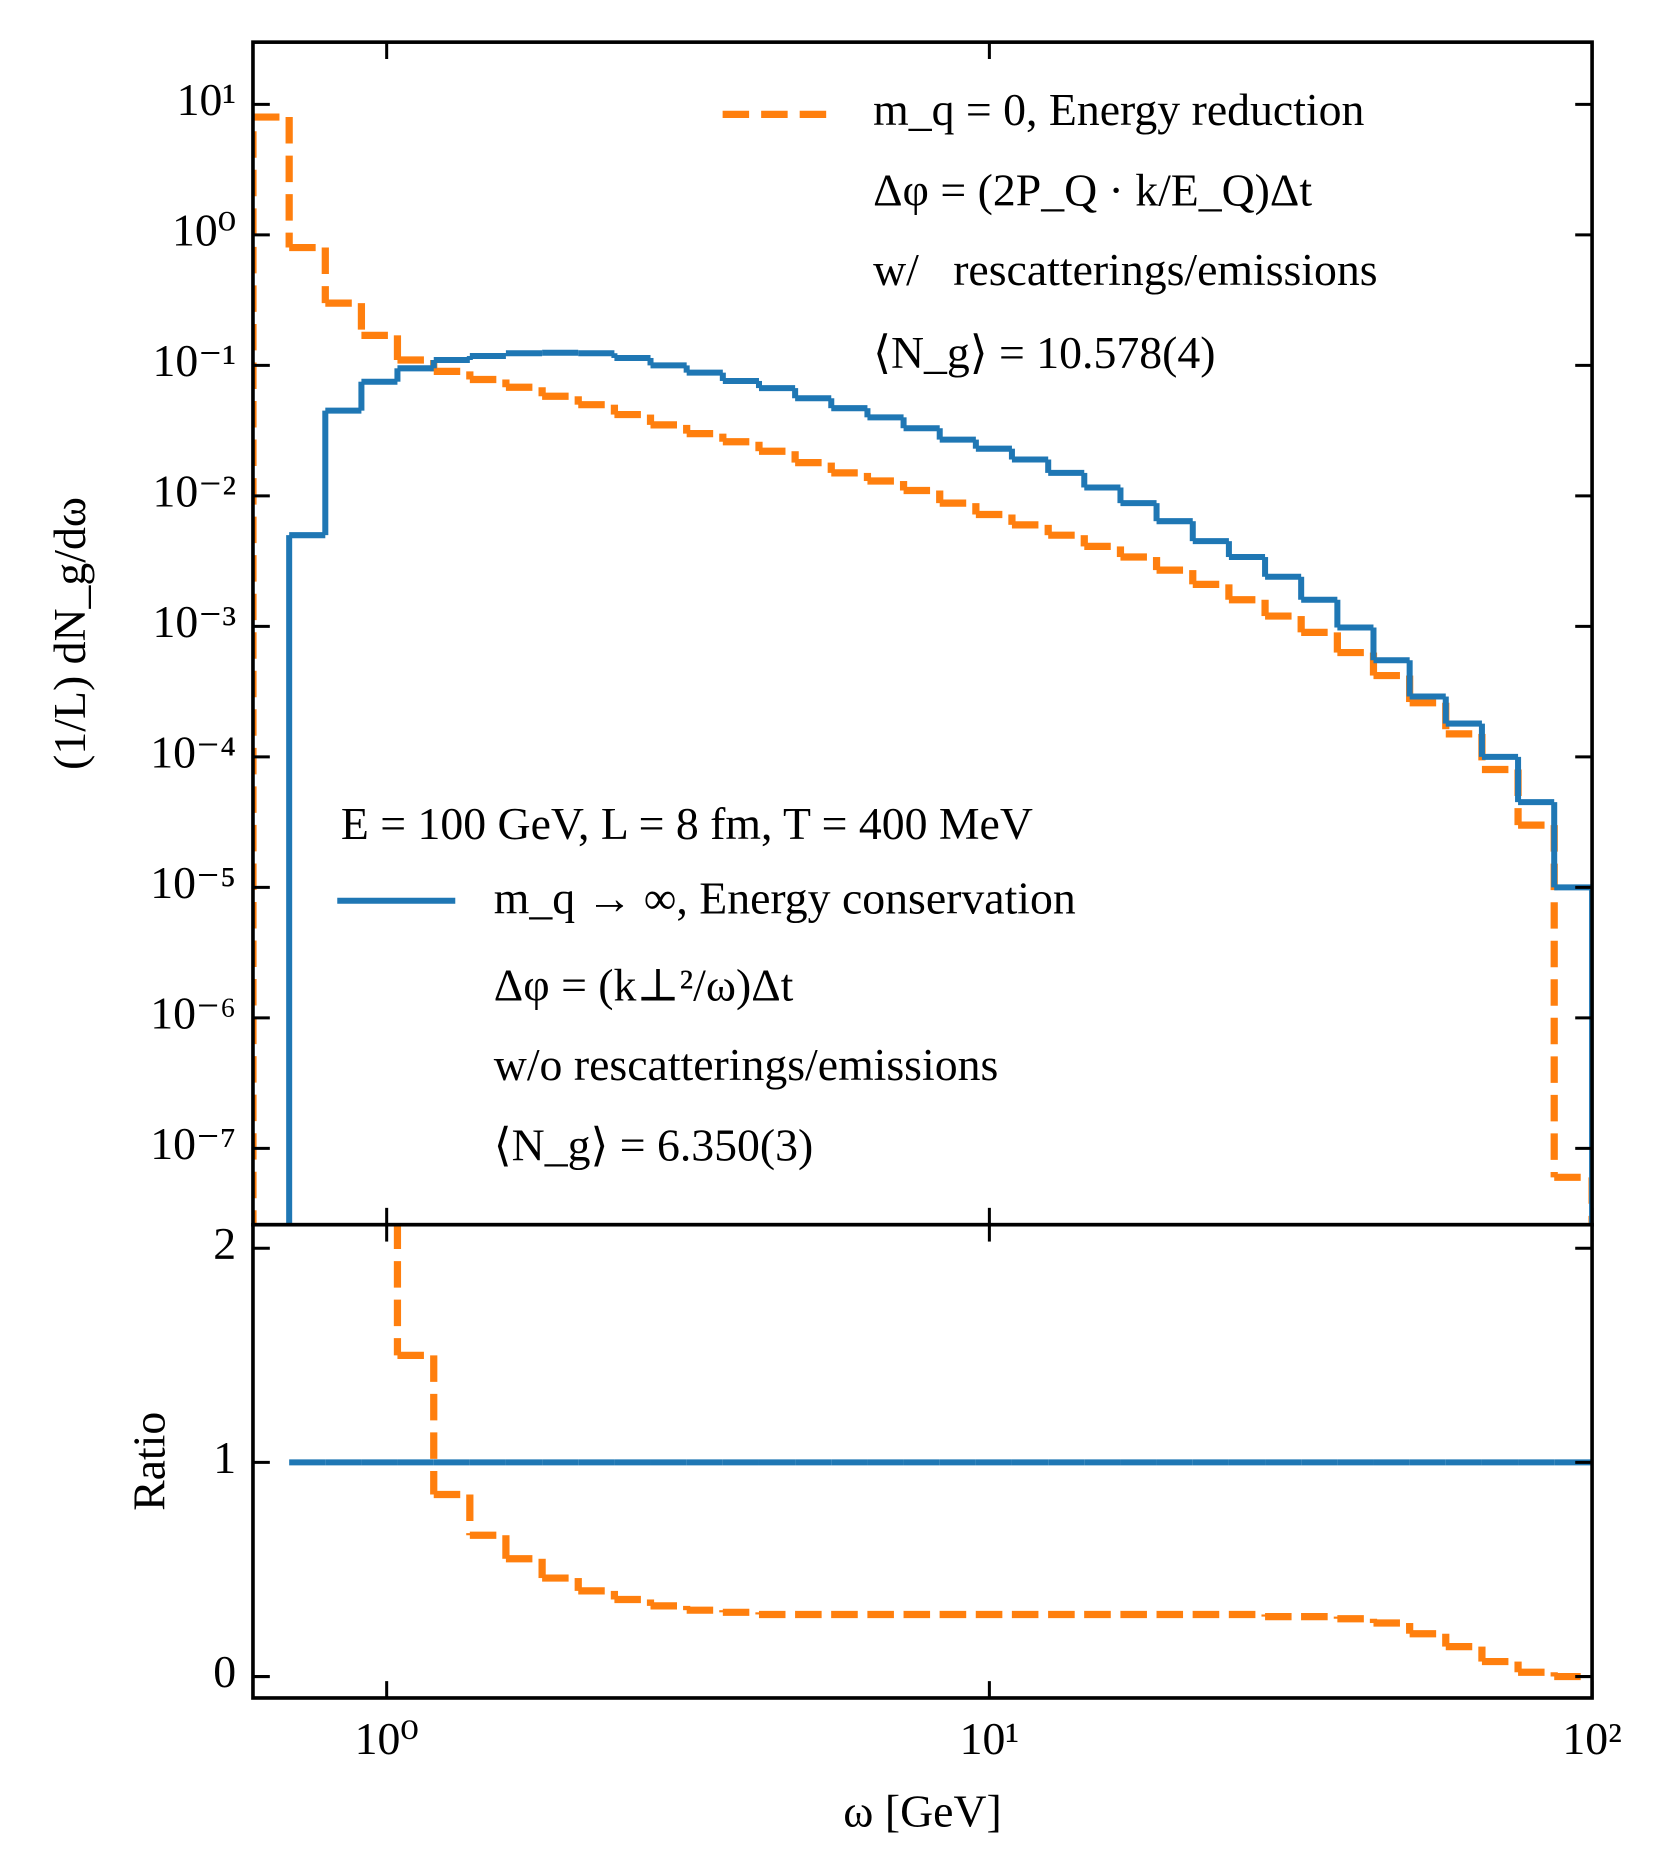 This screenshot has height=1875, width=1662. Describe the element at coordinates (785, 898) in the screenshot. I see `legend-label: m_q → ∞, Energy conservation` at that location.